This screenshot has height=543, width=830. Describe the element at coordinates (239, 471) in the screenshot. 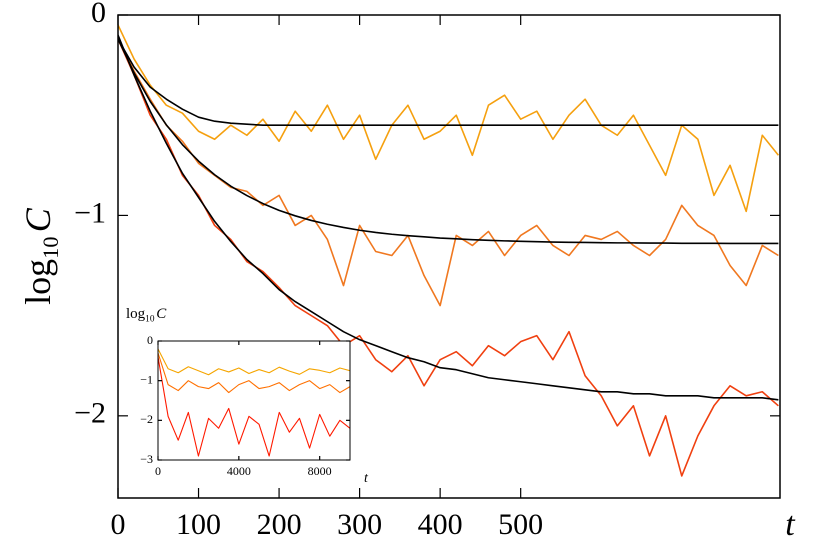

I see `x-tick-label: 4000` at that location.